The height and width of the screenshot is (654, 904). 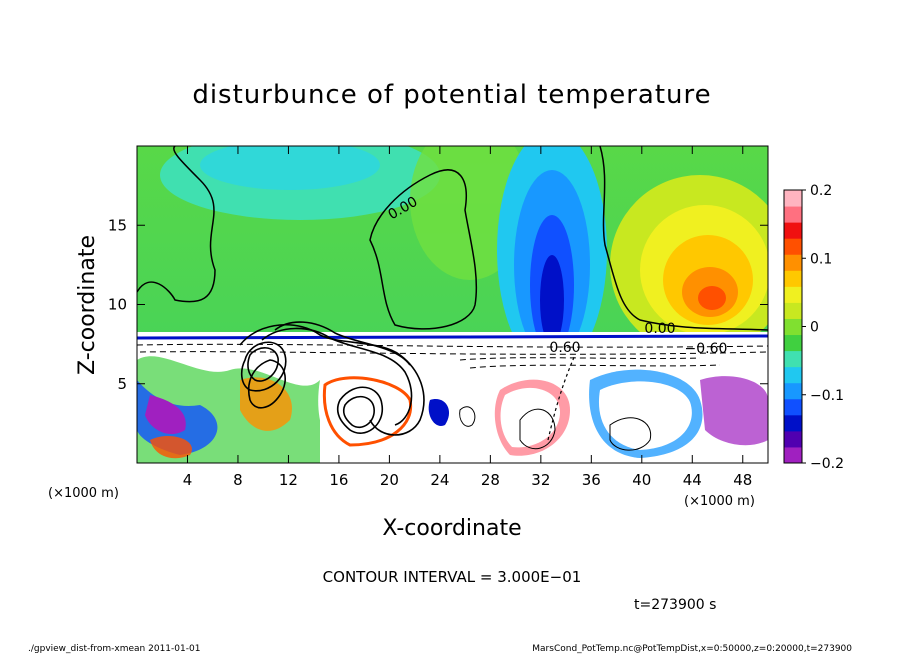 I want to click on contour-label: −0.60, so click(x=706, y=349).